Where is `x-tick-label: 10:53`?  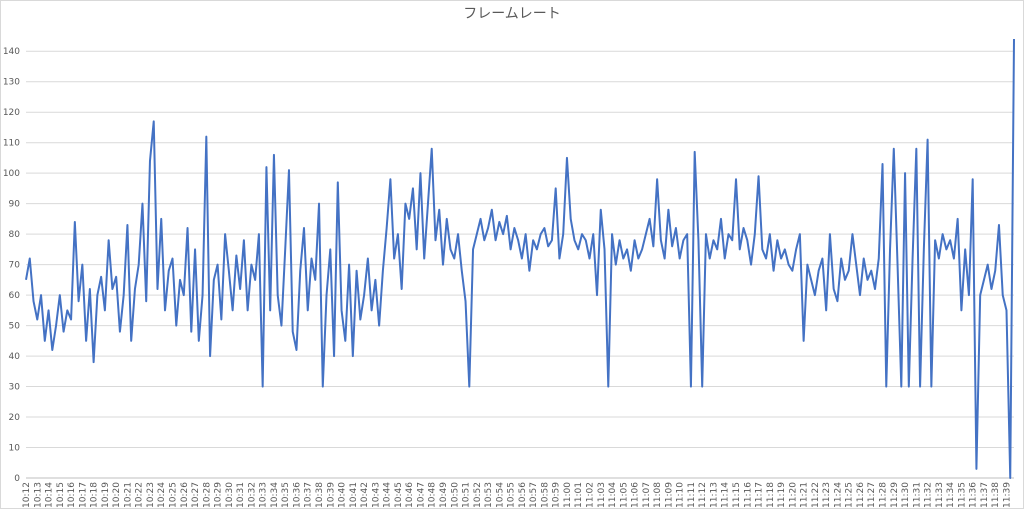 x-tick-label: 10:53 is located at coordinates (489, 495).